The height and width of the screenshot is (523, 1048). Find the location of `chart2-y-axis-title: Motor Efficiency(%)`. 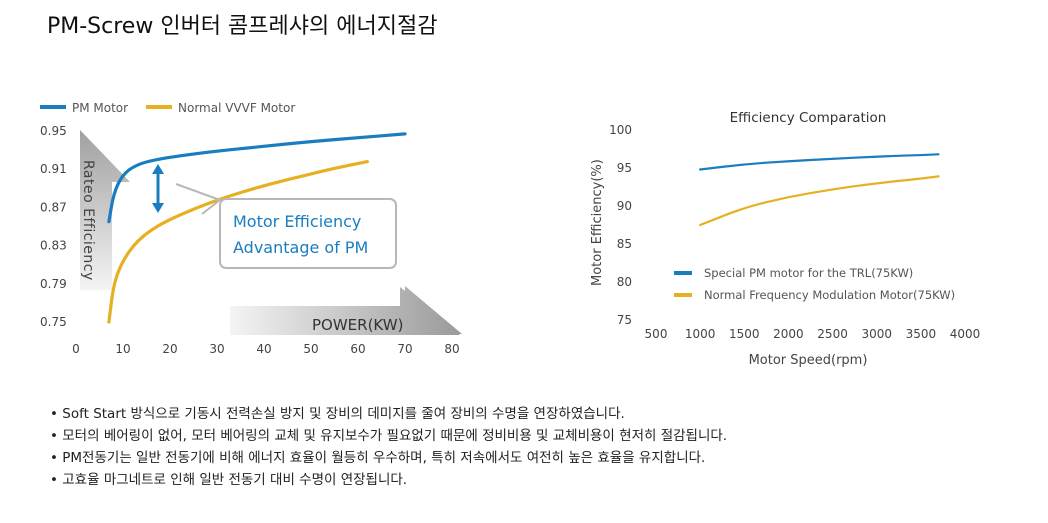

chart2-y-axis-title: Motor Efficiency(%) is located at coordinates (597, 222).